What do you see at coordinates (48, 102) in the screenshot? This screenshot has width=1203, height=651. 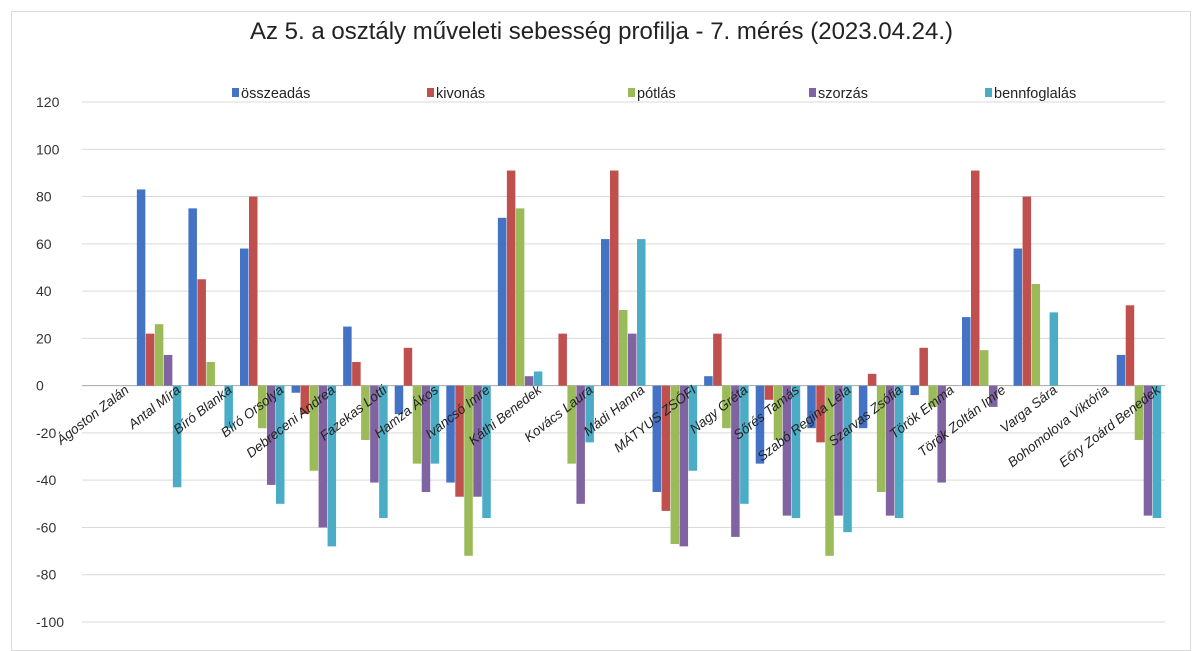 I see `y-tick-label: 120` at bounding box center [48, 102].